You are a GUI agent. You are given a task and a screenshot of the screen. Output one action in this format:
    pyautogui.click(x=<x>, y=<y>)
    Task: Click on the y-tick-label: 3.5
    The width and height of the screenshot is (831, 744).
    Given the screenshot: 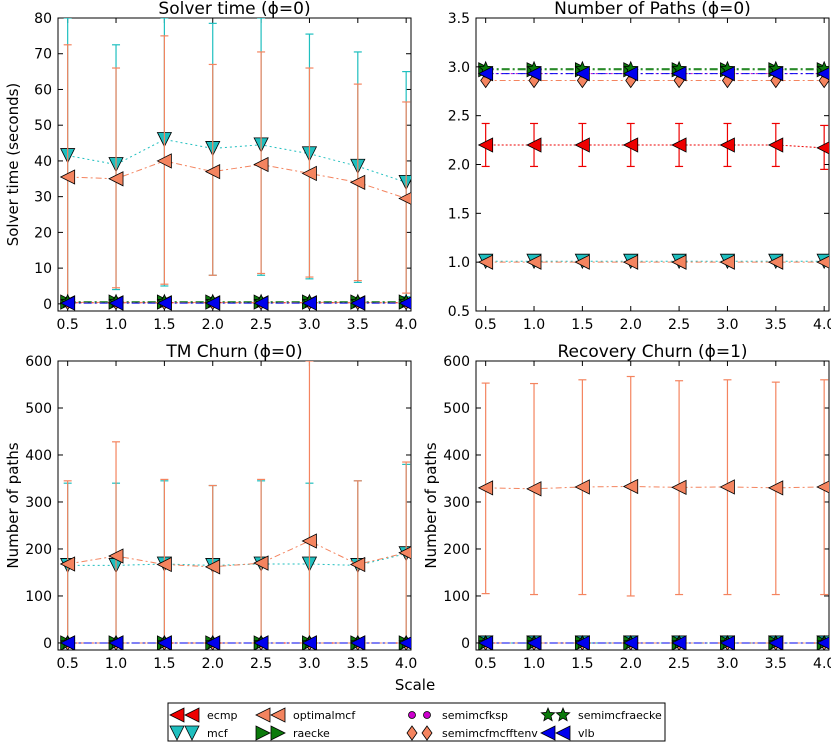 What is the action you would take?
    pyautogui.click(x=459, y=19)
    